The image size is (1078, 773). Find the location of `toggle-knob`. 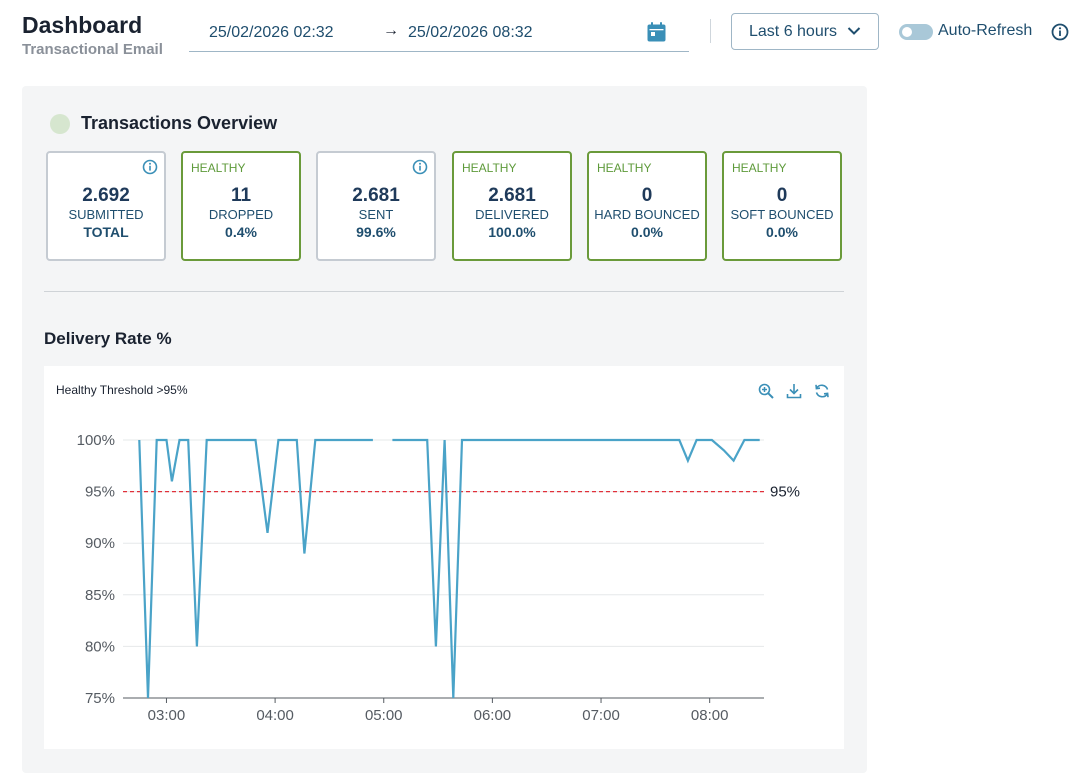

toggle-knob is located at coordinates (907, 32).